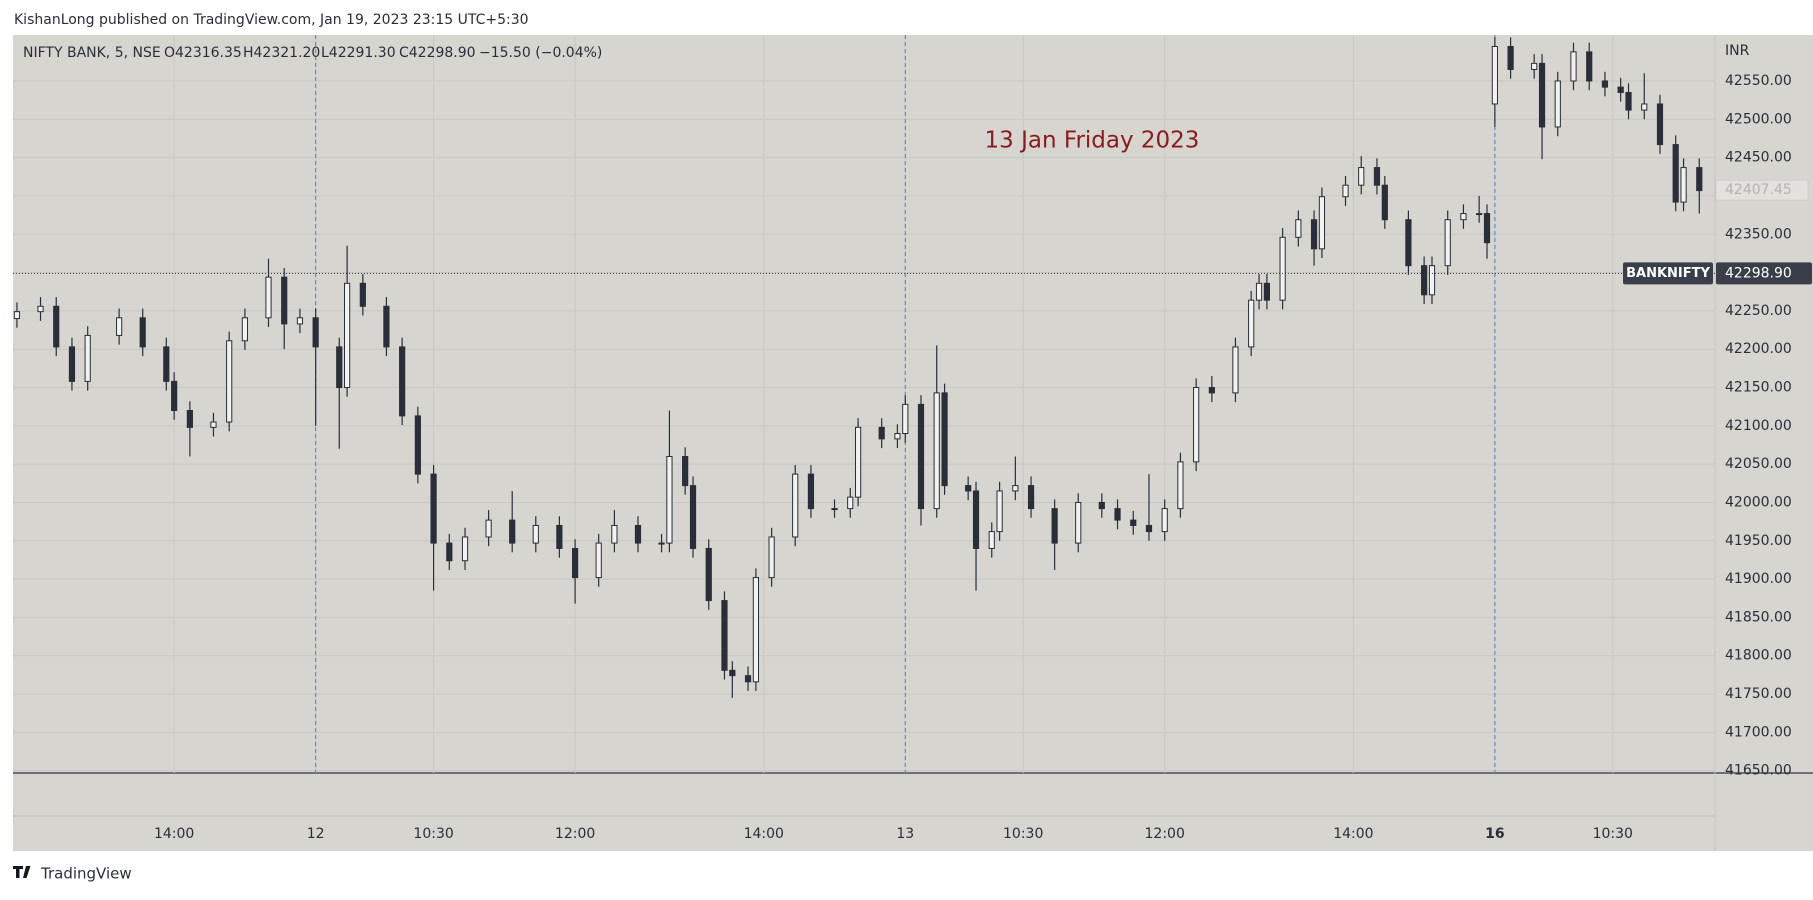 The width and height of the screenshot is (1813, 900). I want to click on y-tick-label: 41950.00, so click(1758, 541).